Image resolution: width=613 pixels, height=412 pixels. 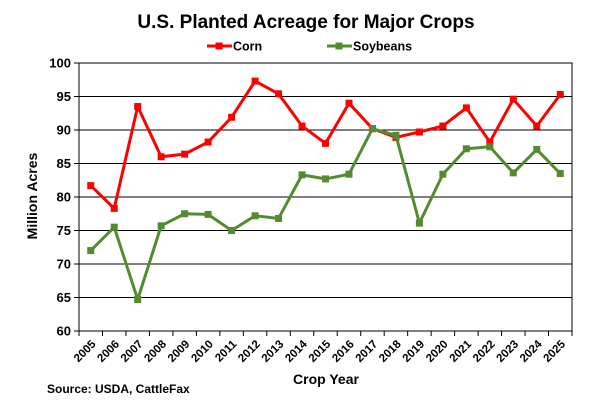 I want to click on legend-marker-corn, so click(x=219, y=46).